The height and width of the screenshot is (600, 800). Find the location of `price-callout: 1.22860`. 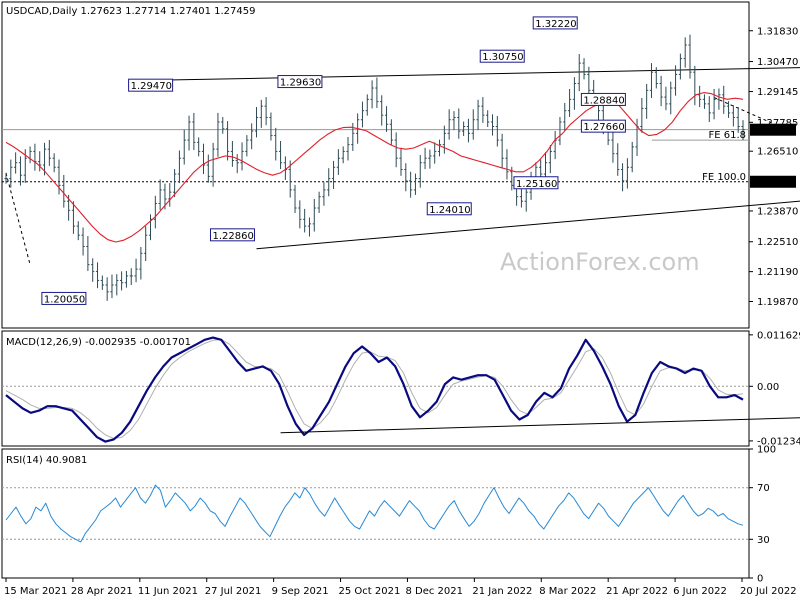

price-callout: 1.22860 is located at coordinates (232, 235).